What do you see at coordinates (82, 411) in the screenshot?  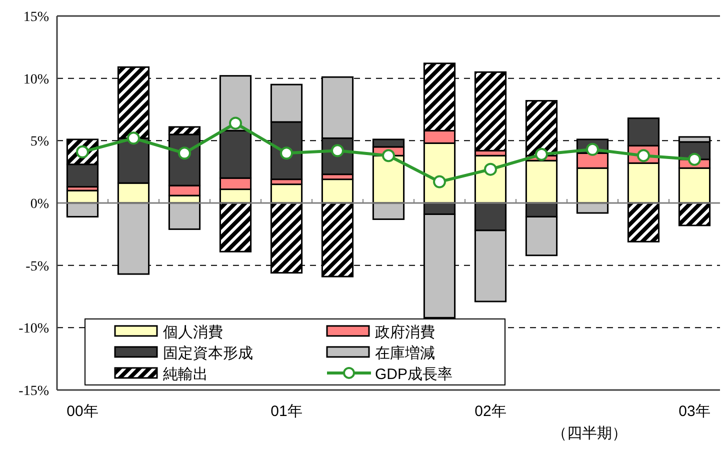 I see `x-tick-label: 00年` at bounding box center [82, 411].